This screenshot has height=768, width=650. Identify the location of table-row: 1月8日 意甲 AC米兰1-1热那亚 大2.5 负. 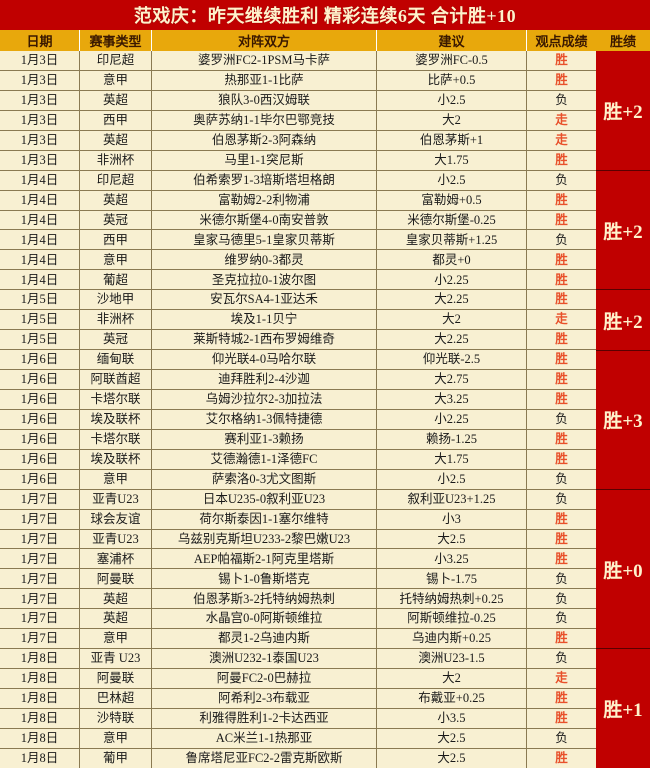
(298, 738).